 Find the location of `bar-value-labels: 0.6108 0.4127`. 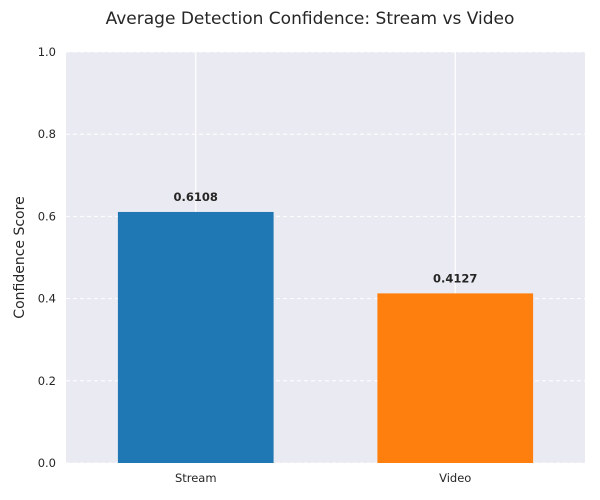

bar-value-labels: 0.6108 0.4127 is located at coordinates (326, 237).